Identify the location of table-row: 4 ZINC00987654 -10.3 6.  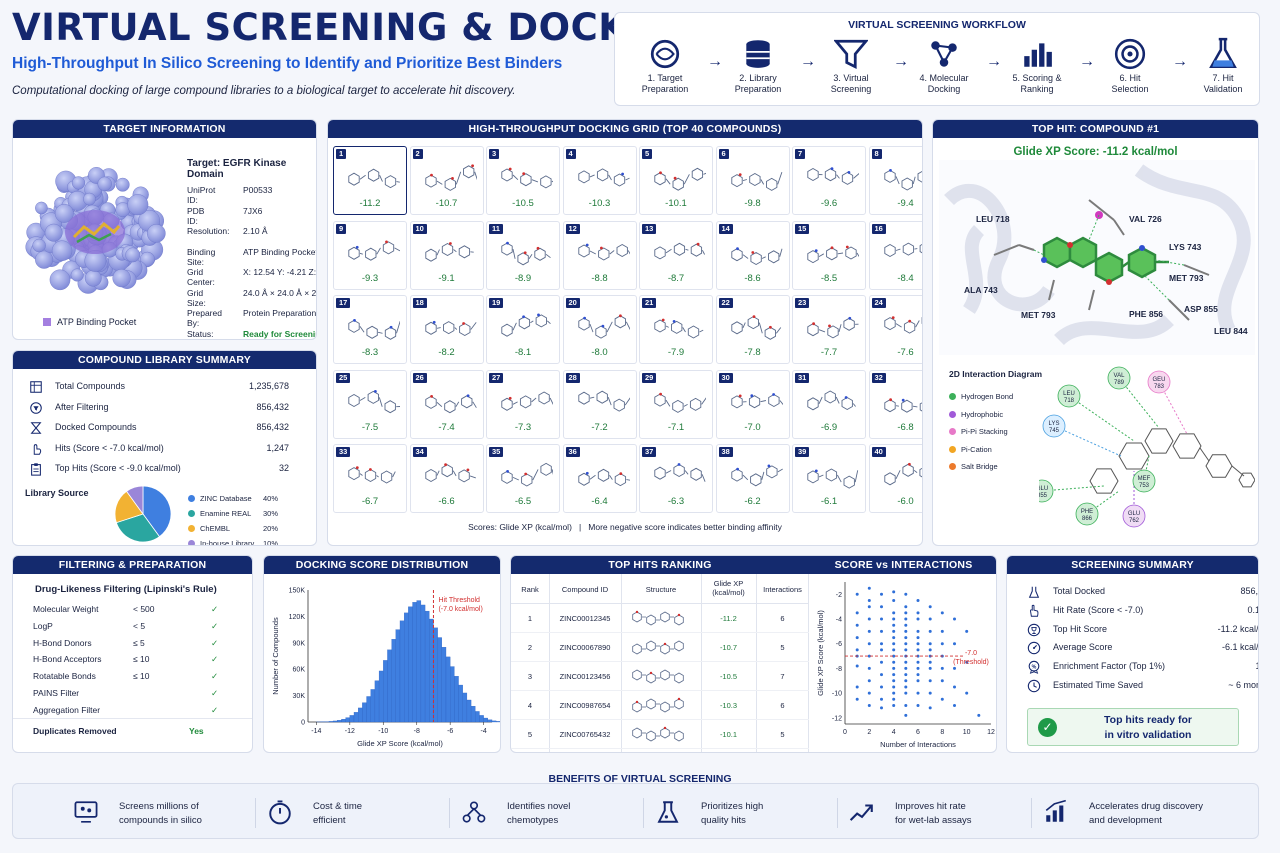
(660, 705).